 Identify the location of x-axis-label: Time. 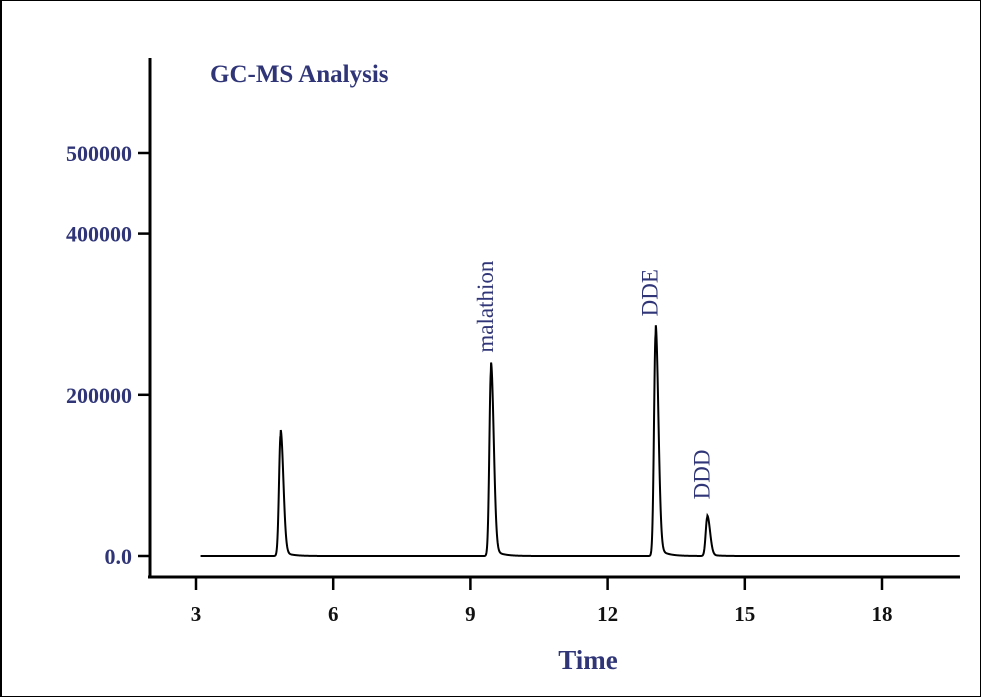
(588, 660).